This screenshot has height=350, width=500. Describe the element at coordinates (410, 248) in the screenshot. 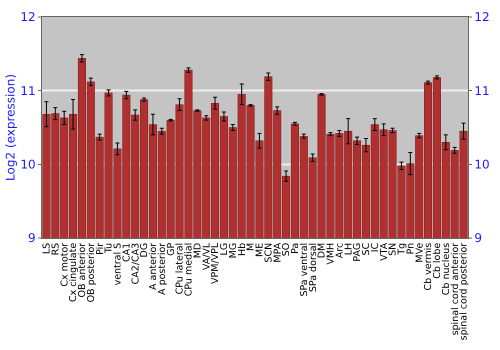

I see `x-tick-label: Pn` at that location.